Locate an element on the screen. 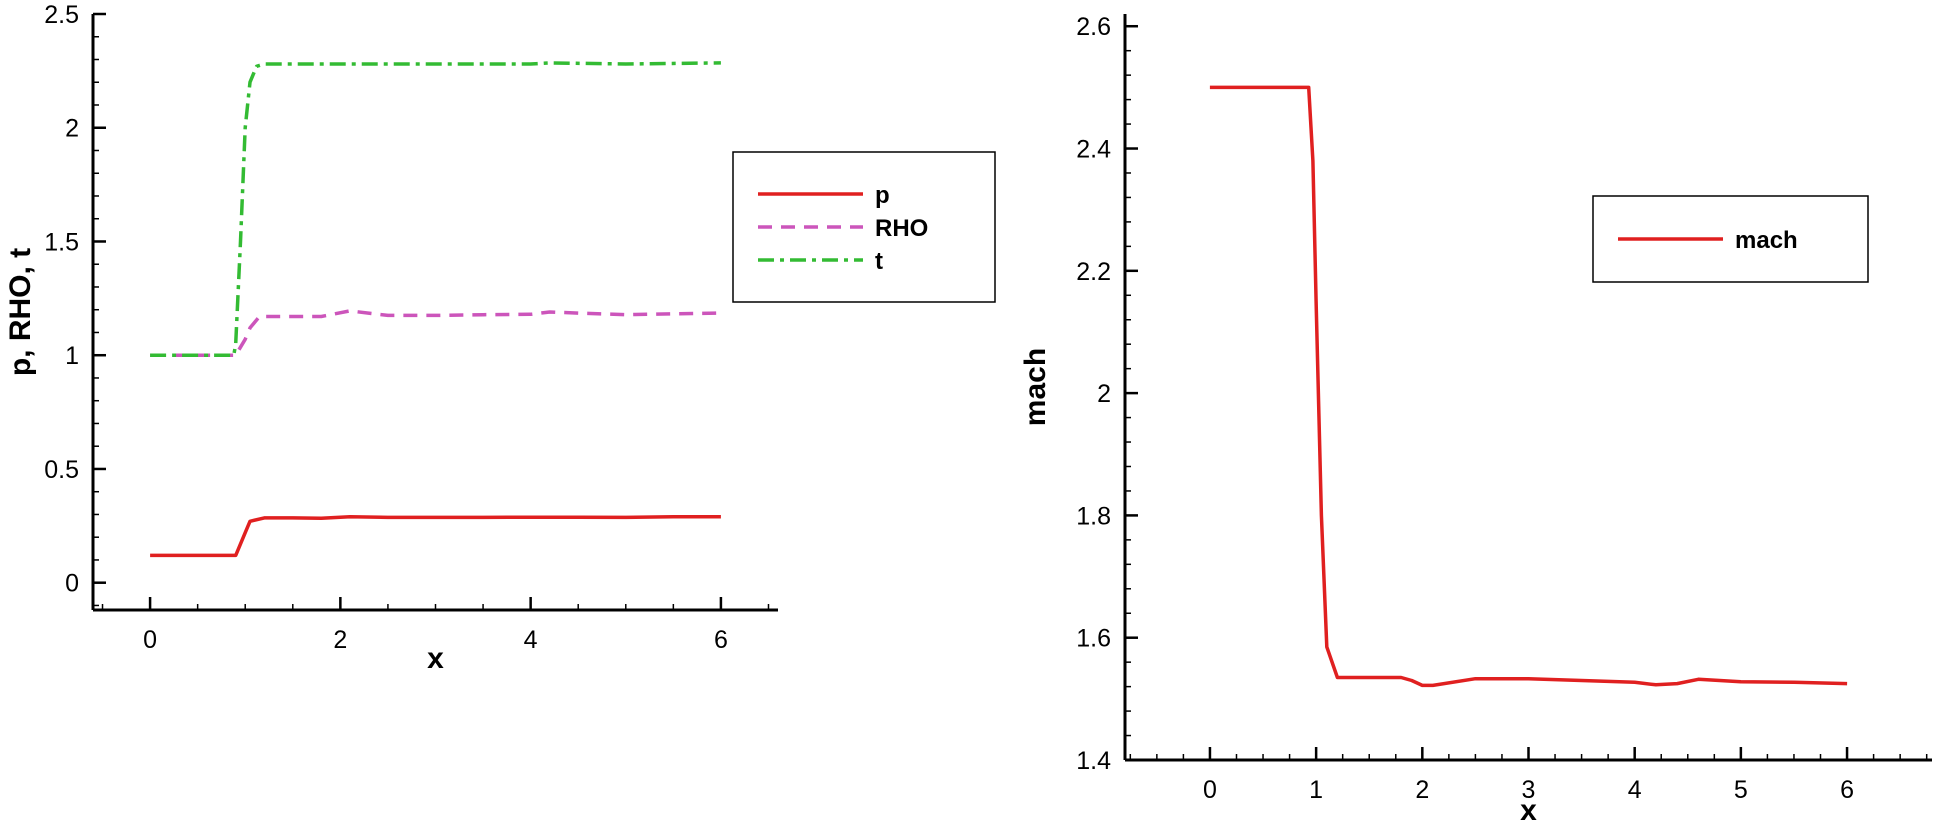 The height and width of the screenshot is (827, 1938). y-tick-label: 0.5 is located at coordinates (61, 470).